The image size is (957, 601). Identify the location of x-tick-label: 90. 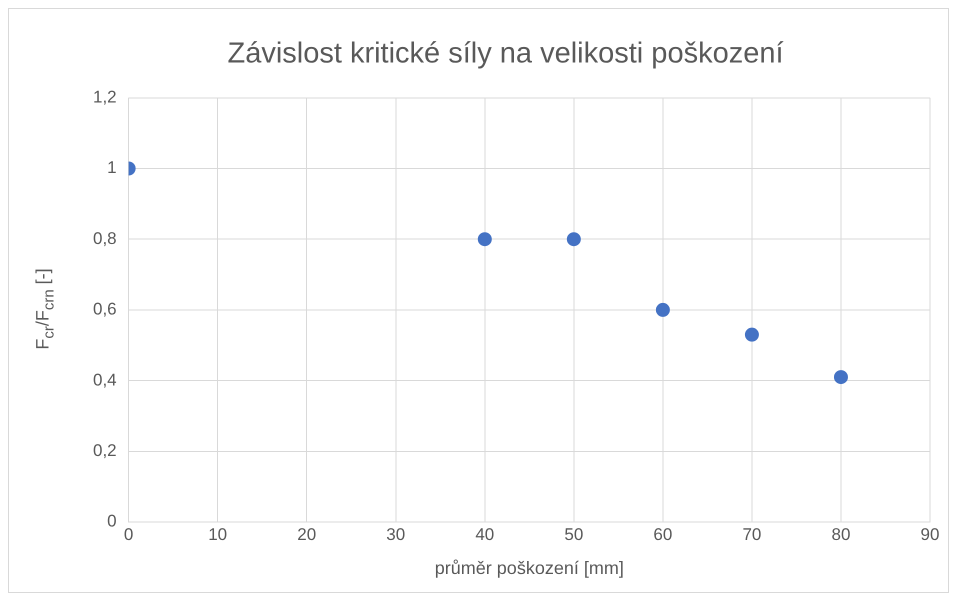
(930, 534).